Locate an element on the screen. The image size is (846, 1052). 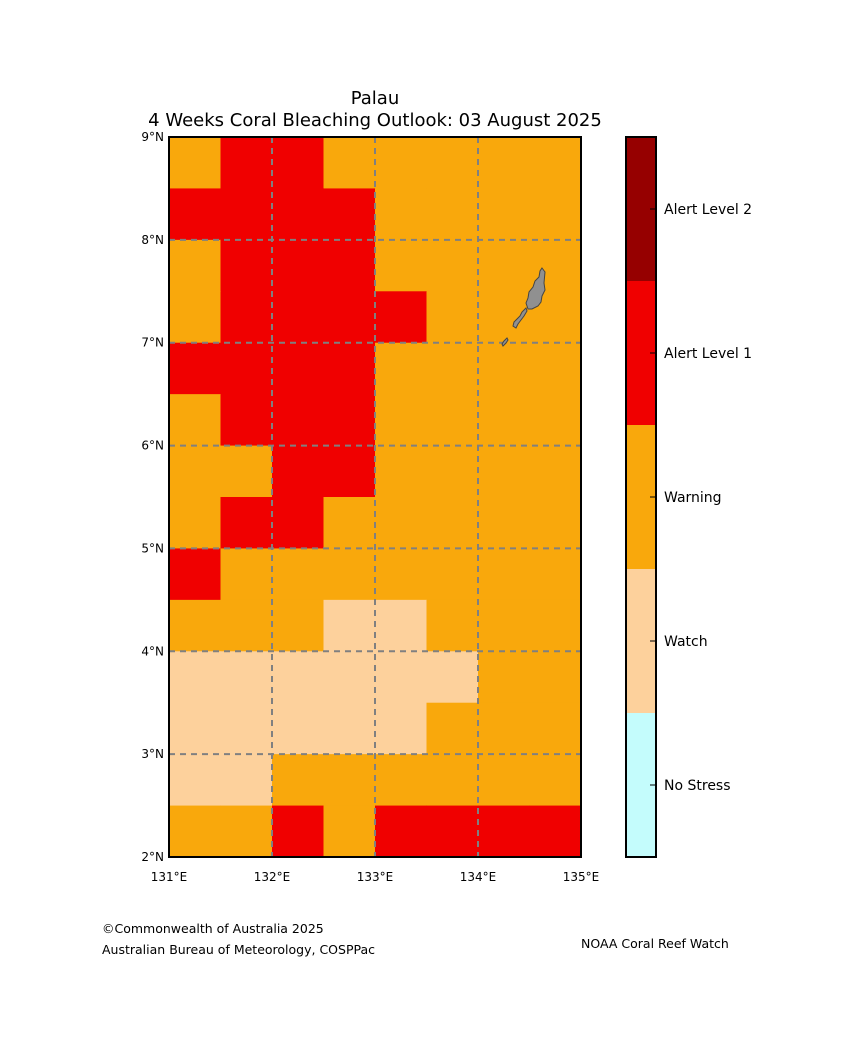
latitude-tick-label: 4°N is located at coordinates (152, 651).